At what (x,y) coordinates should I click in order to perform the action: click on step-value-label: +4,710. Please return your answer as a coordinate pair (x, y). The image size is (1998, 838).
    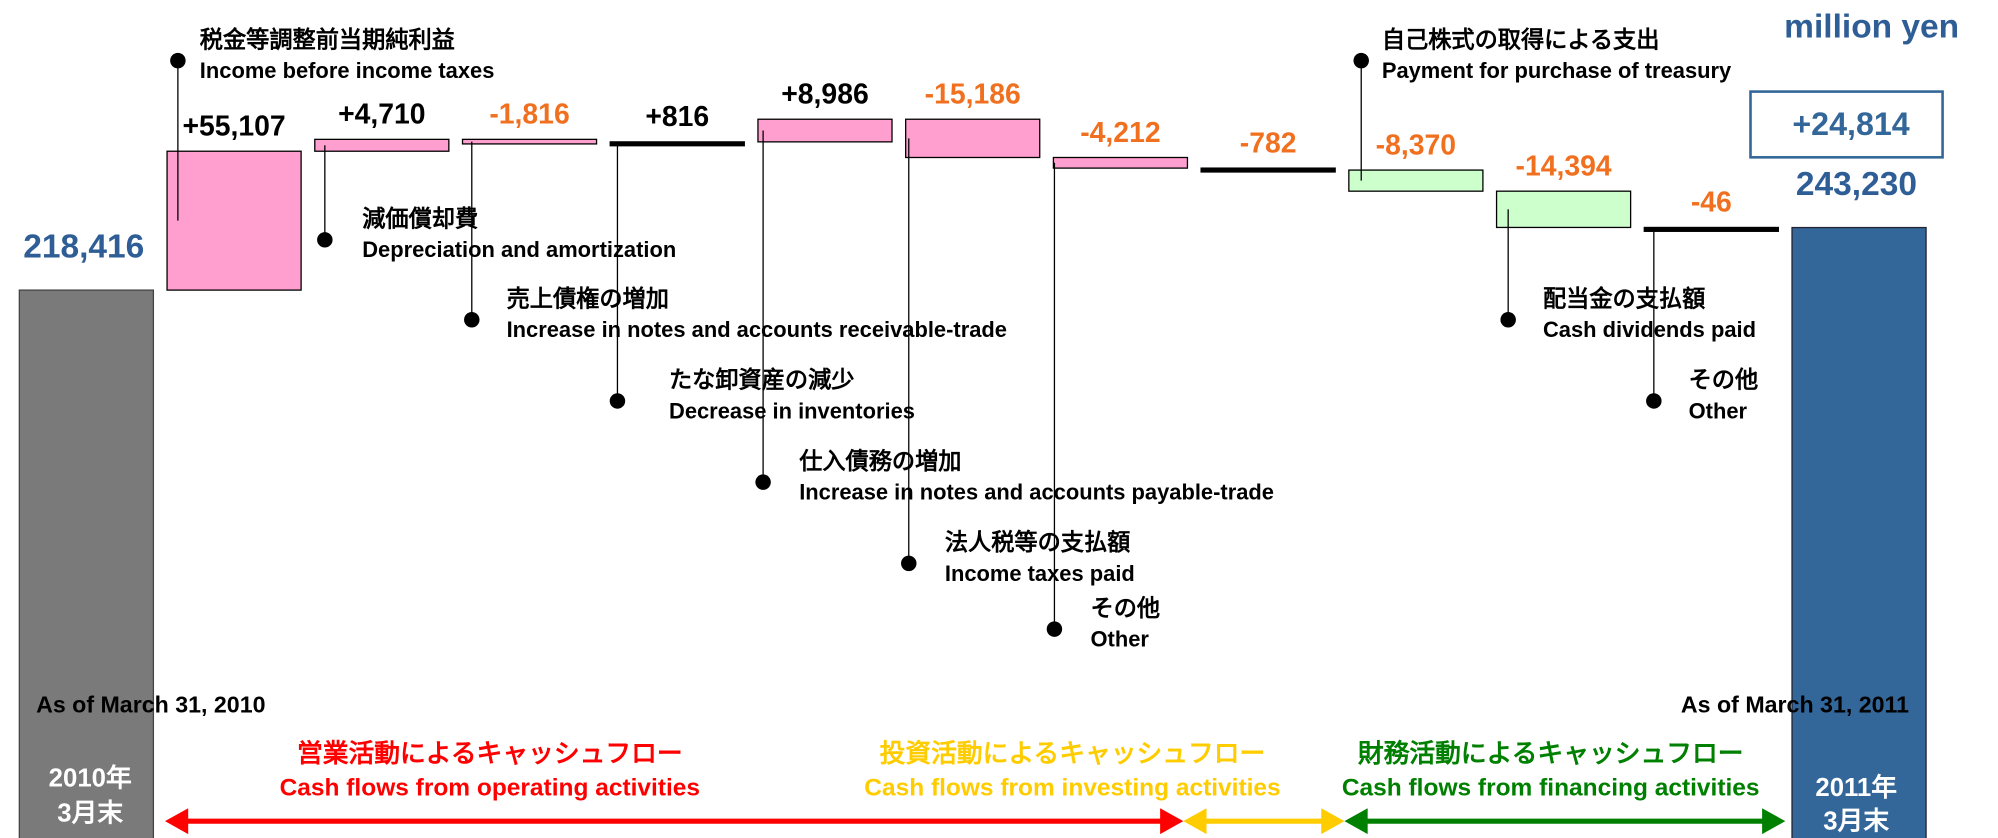
    Looking at the image, I should click on (381, 115).